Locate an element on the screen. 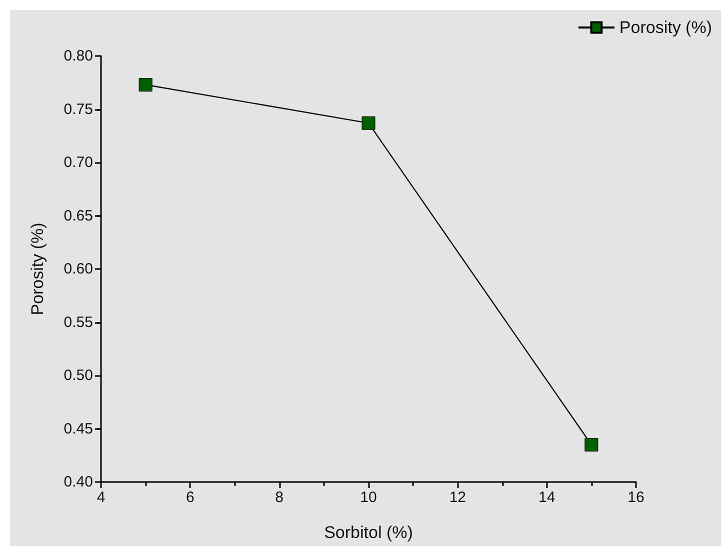  x-tick-label: 8 is located at coordinates (279, 497).